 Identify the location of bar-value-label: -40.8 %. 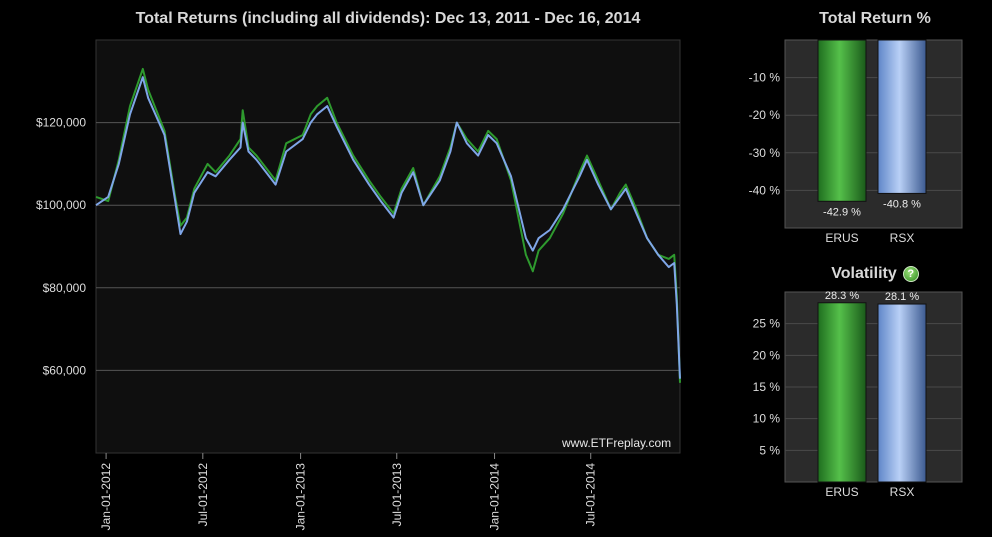
(902, 204).